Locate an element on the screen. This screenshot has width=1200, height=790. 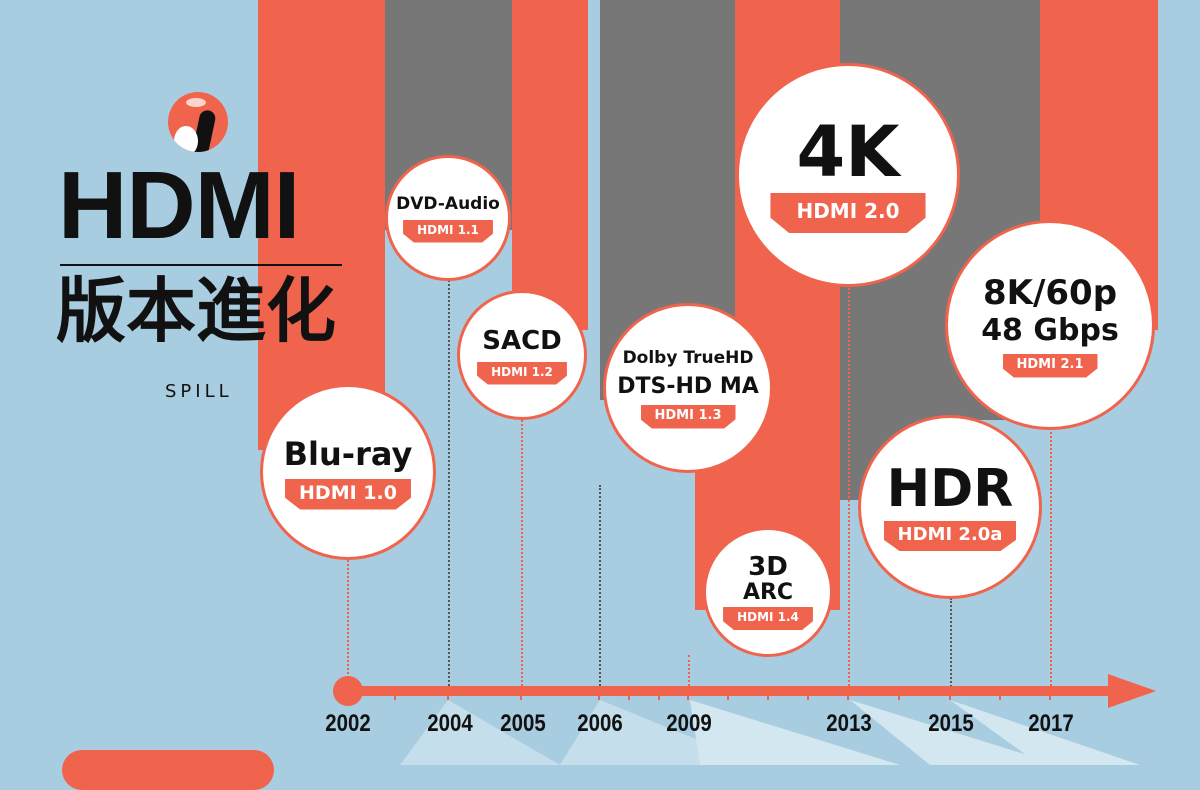
version-badge: HDMI 2.1 is located at coordinates (1050, 365).